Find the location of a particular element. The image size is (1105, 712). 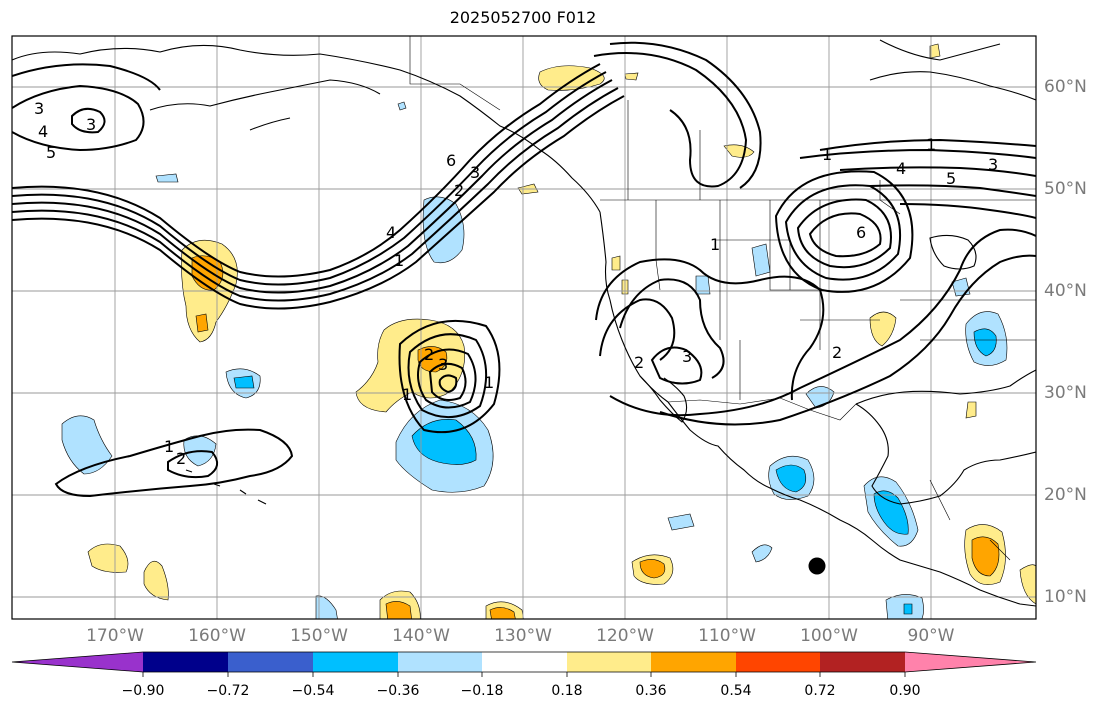

lat-label: 50°N is located at coordinates (1065, 189).